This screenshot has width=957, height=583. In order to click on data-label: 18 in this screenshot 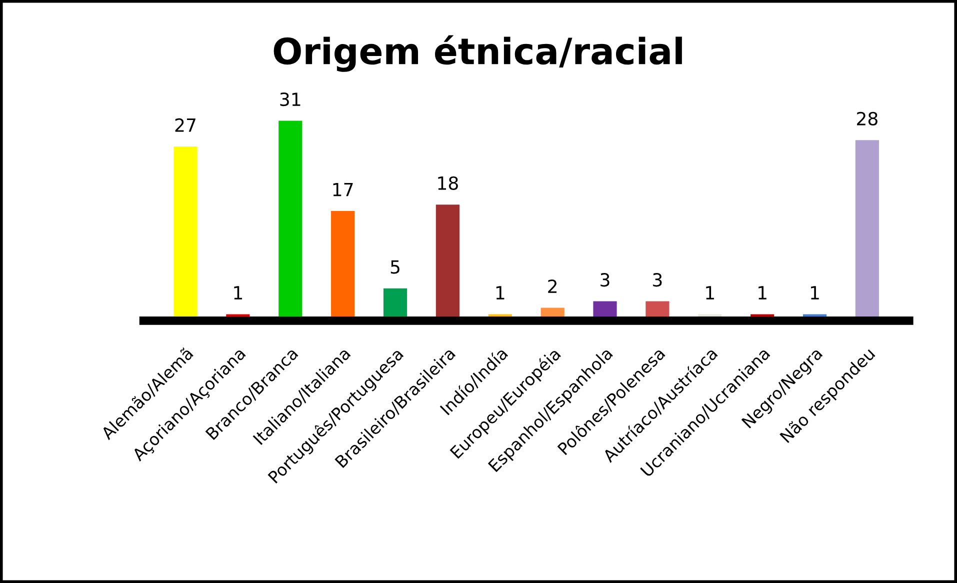, I will do `click(448, 183)`.